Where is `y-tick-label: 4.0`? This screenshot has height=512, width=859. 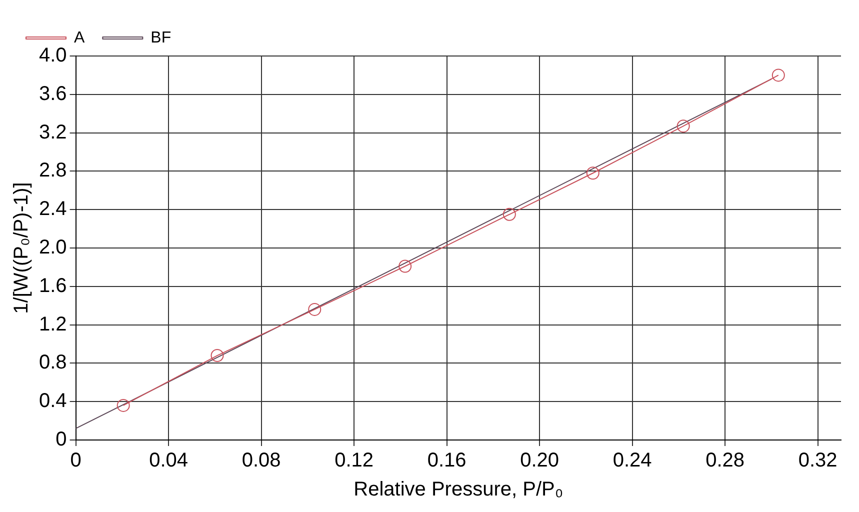 y-tick-label: 4.0 is located at coordinates (52, 55).